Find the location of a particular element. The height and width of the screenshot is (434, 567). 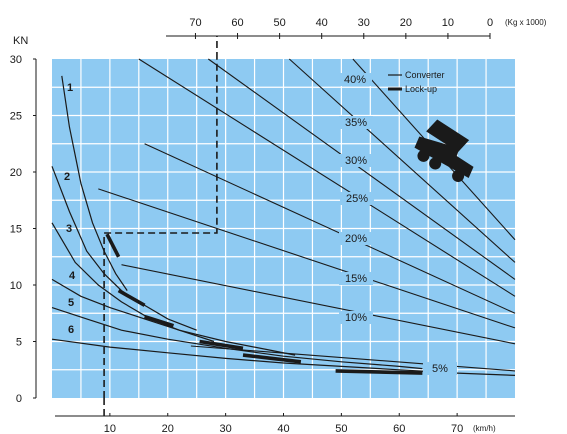

dump-truck-icon is located at coordinates (444, 150).